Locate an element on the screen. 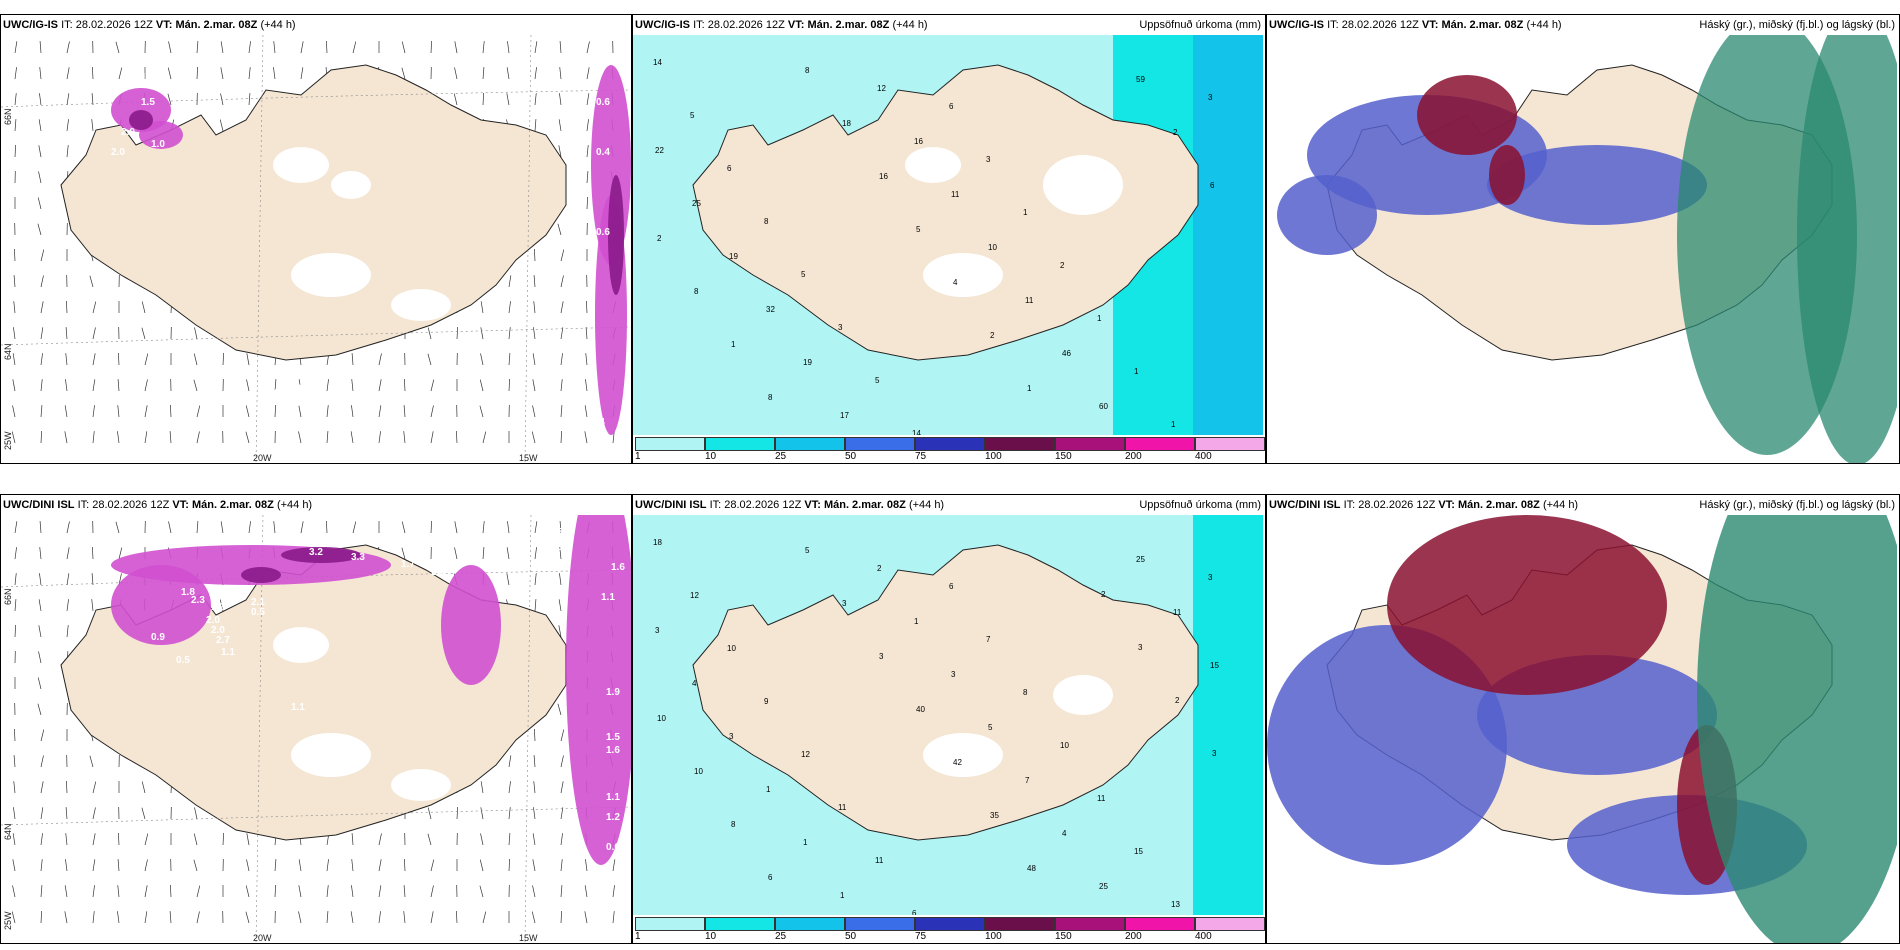  precip-value-label: 18 is located at coordinates (846, 123).